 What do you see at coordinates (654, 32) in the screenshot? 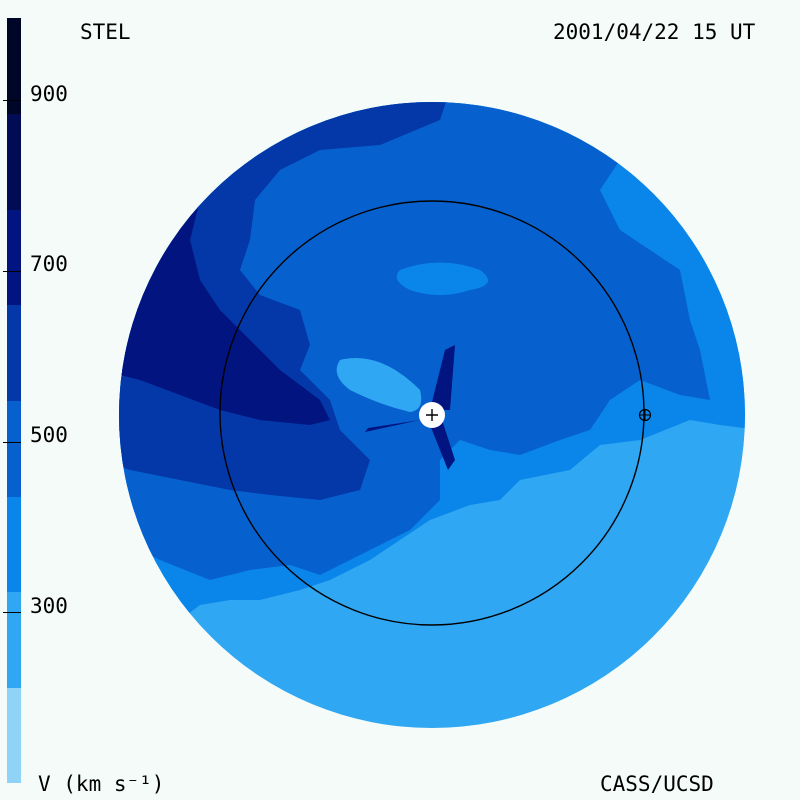
I see `datetime-label: 2001/04/22 15 UT` at bounding box center [654, 32].